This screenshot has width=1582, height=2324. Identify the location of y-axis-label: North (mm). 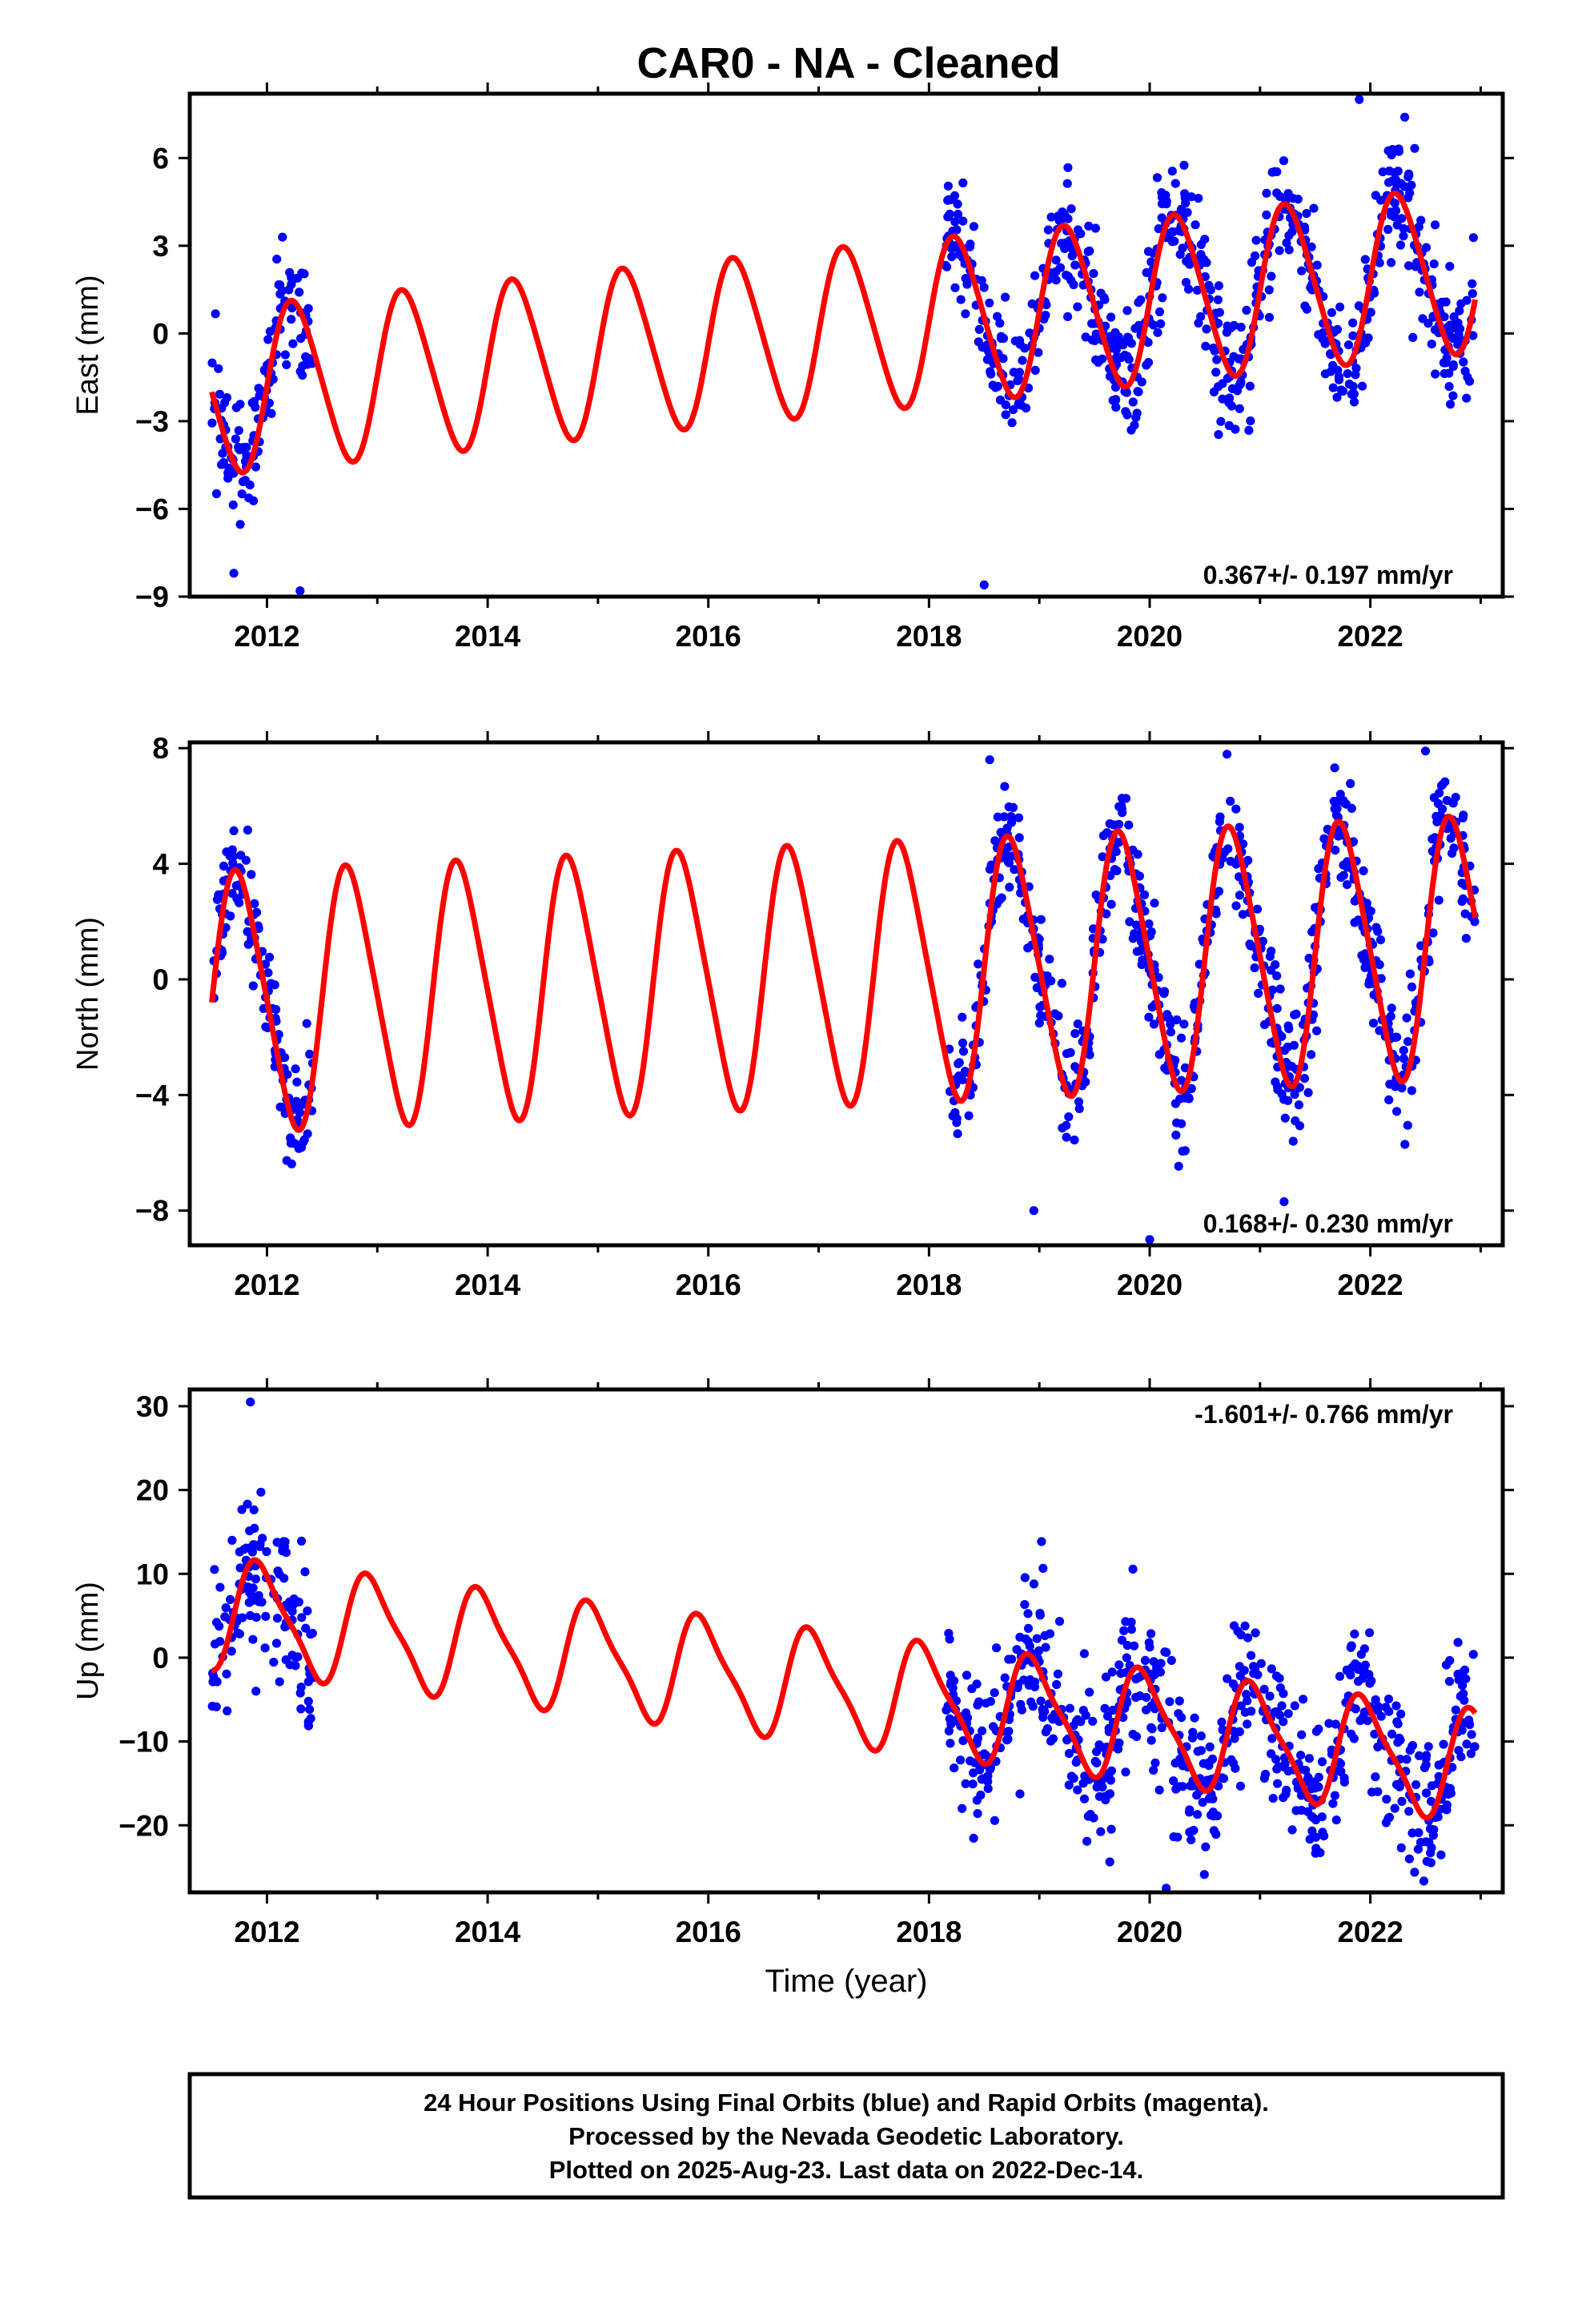
(88, 994).